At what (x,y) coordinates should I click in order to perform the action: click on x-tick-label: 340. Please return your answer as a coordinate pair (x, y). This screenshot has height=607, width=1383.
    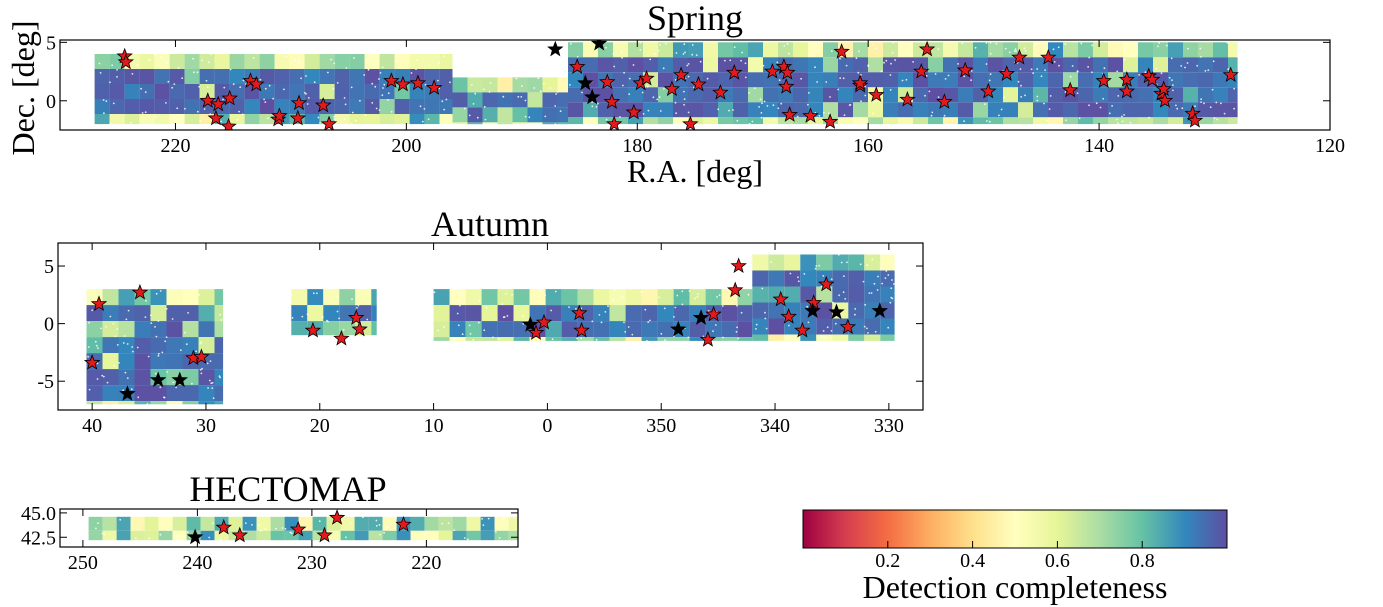
    Looking at the image, I should click on (775, 426).